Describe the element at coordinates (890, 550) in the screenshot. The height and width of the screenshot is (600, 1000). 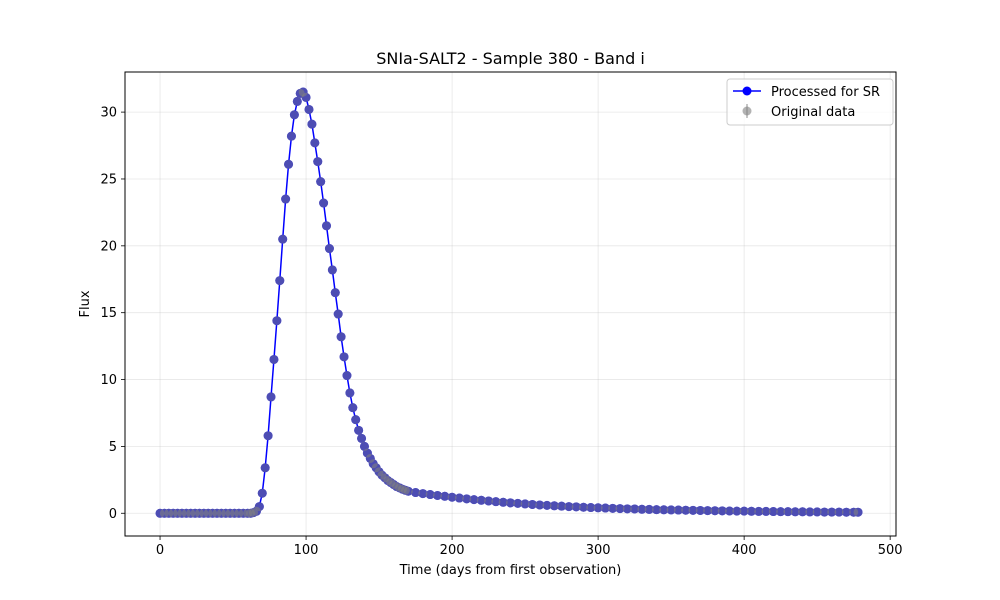
I see `x-tick-label: 500` at that location.